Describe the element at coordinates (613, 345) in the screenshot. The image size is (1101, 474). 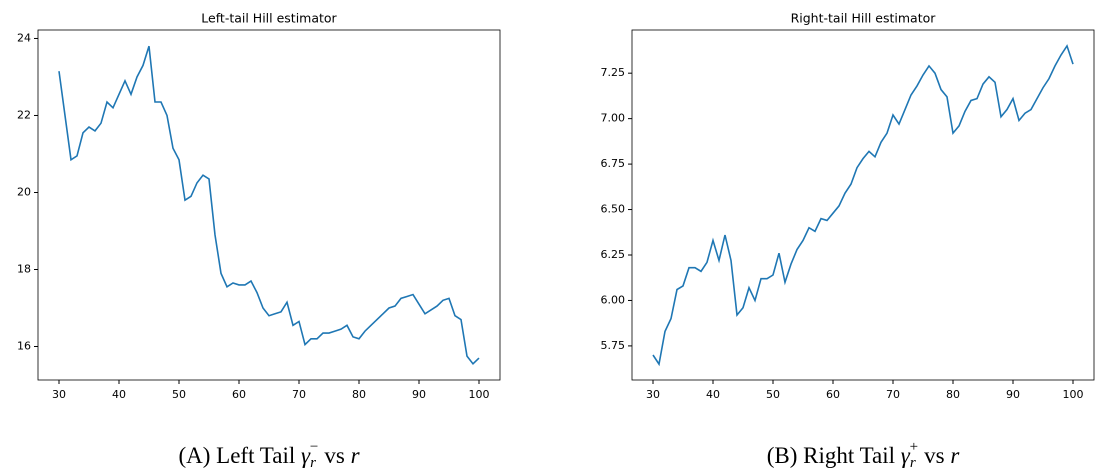
I see `y-tick-label: 5.75` at that location.